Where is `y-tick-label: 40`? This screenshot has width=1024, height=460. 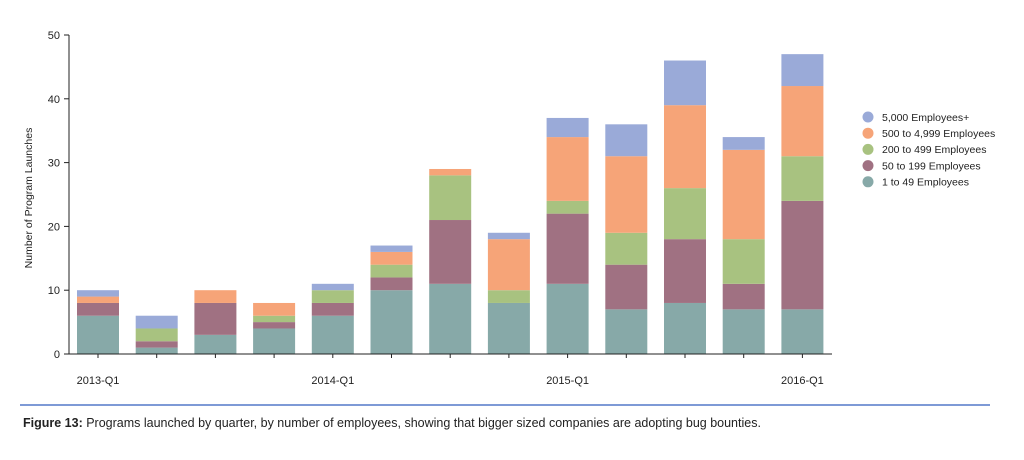
y-tick-label: 40 is located at coordinates (54, 100).